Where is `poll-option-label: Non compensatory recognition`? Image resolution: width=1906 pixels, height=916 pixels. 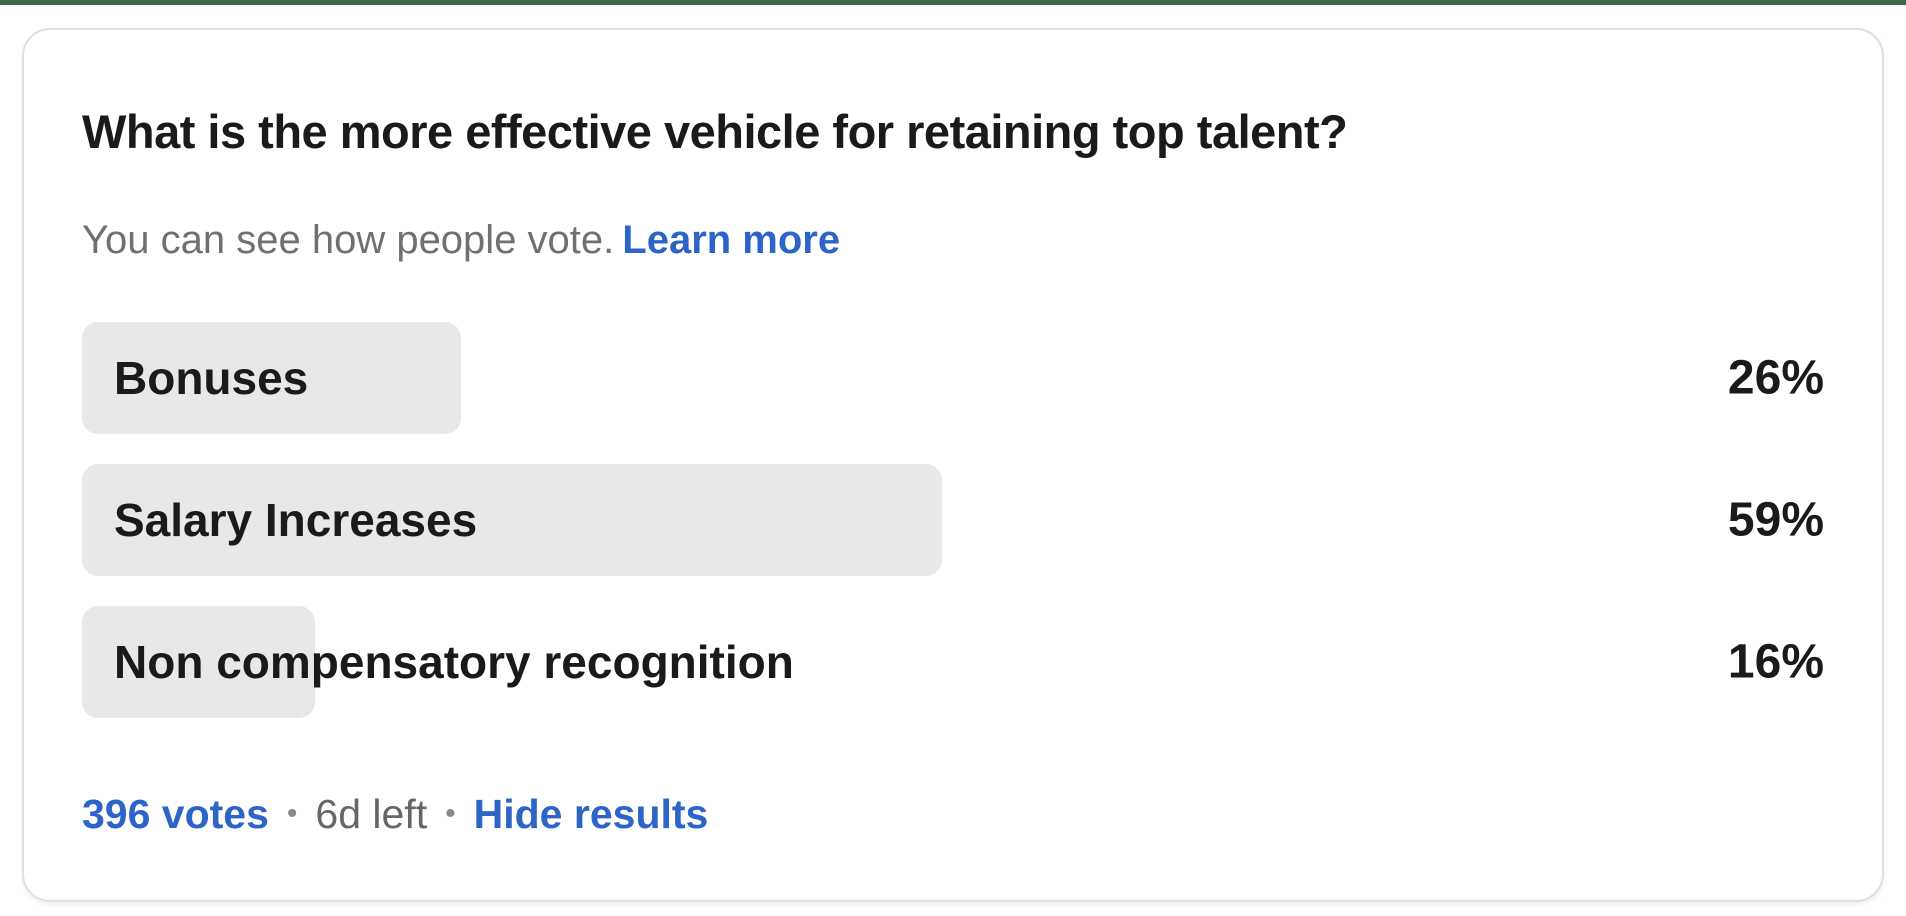
poll-option-label: Non compensatory recognition is located at coordinates (454, 662).